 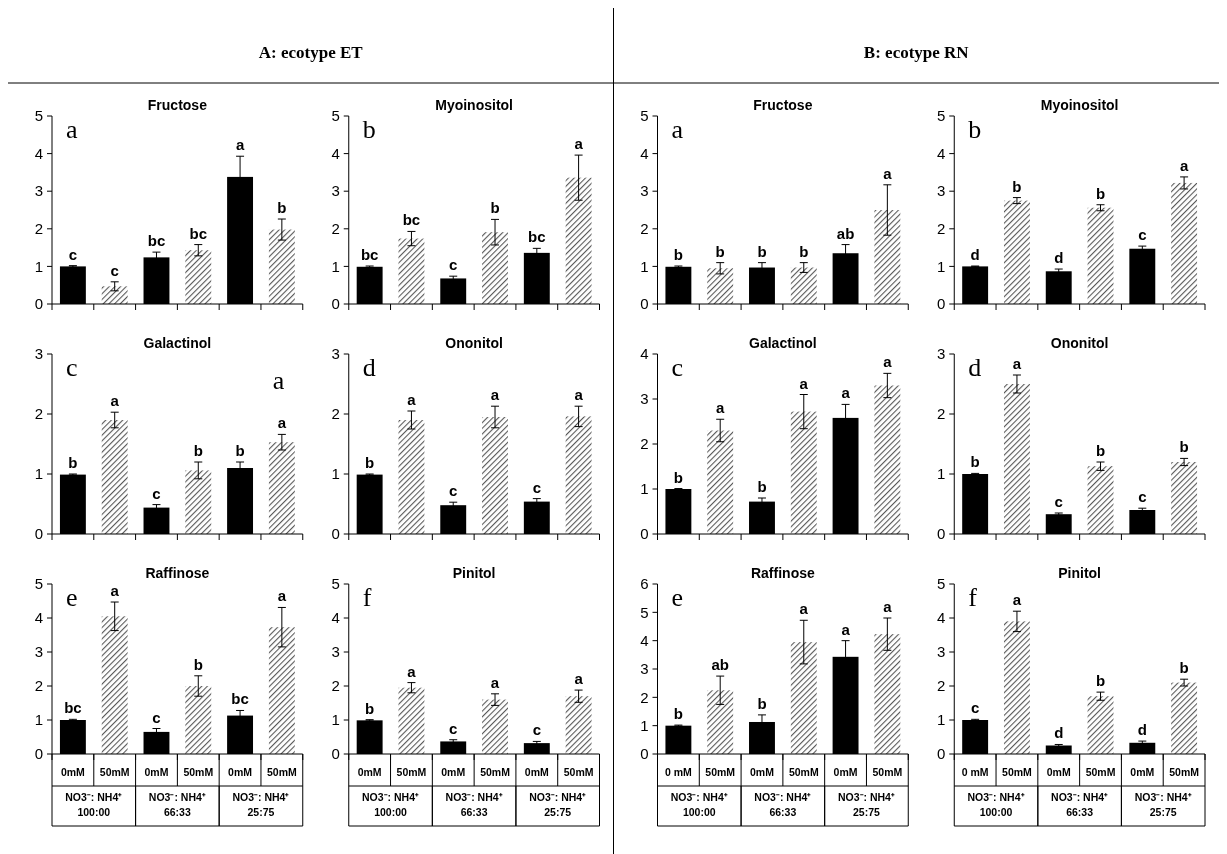 I want to click on x-tick-label: 0 mM, so click(x=975, y=772).